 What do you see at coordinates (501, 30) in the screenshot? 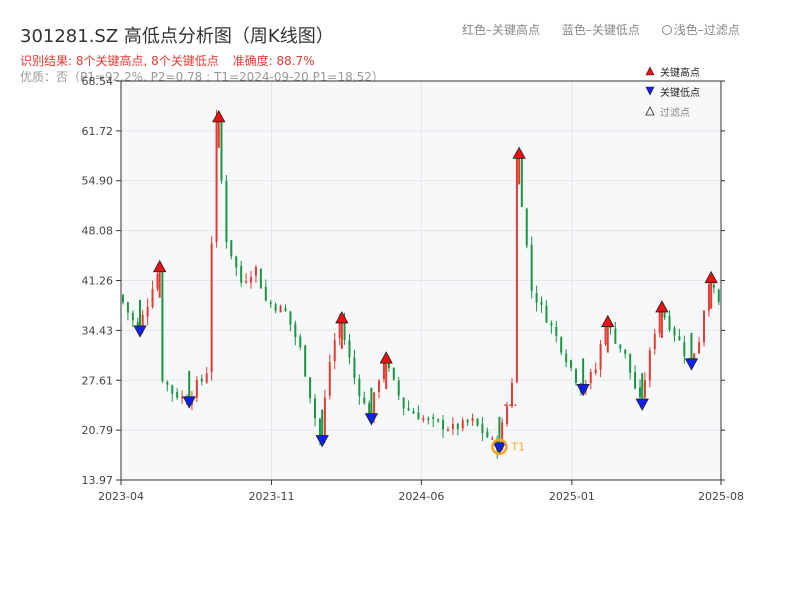
I see `legend-red-text: 红色–关键高点` at bounding box center [501, 30].